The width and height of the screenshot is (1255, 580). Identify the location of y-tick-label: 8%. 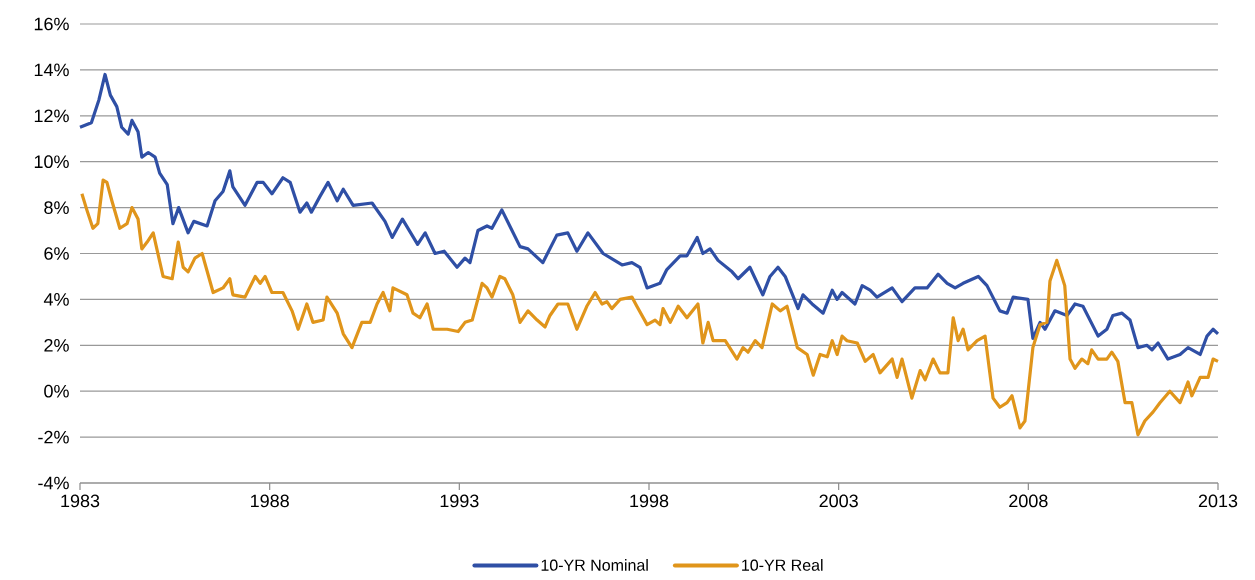
(56, 207).